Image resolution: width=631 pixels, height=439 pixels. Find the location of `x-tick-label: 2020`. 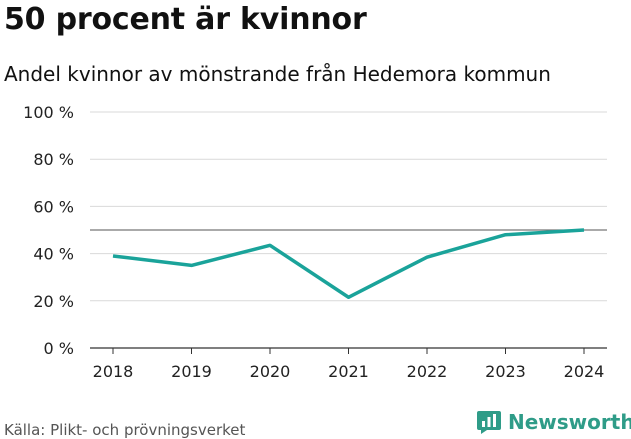

x-tick-label: 2020 is located at coordinates (270, 371).